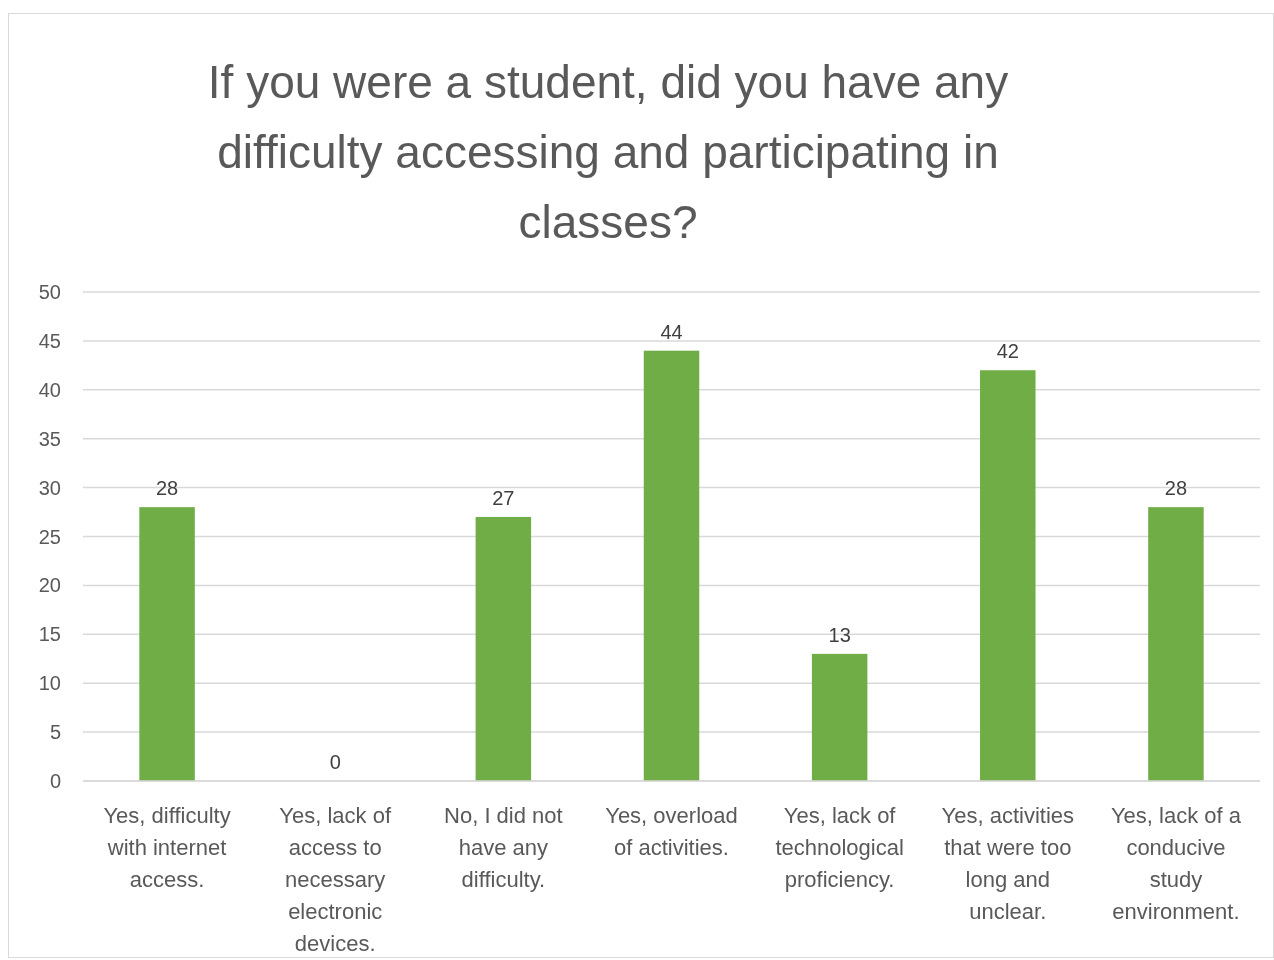 Image resolution: width=1274 pixels, height=960 pixels. I want to click on data-label: 27, so click(503, 497).